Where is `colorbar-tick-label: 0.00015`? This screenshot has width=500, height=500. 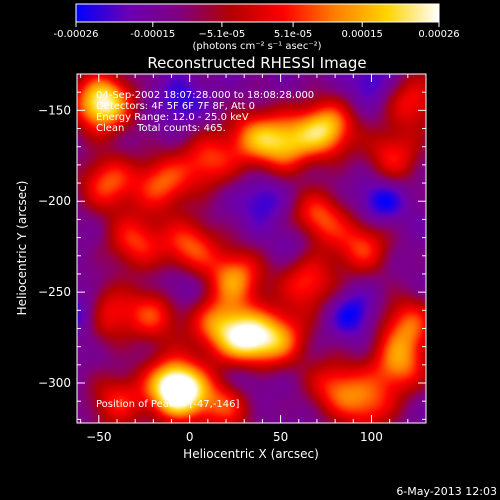 colorbar-tick-label: 0.00015 is located at coordinates (362, 34).